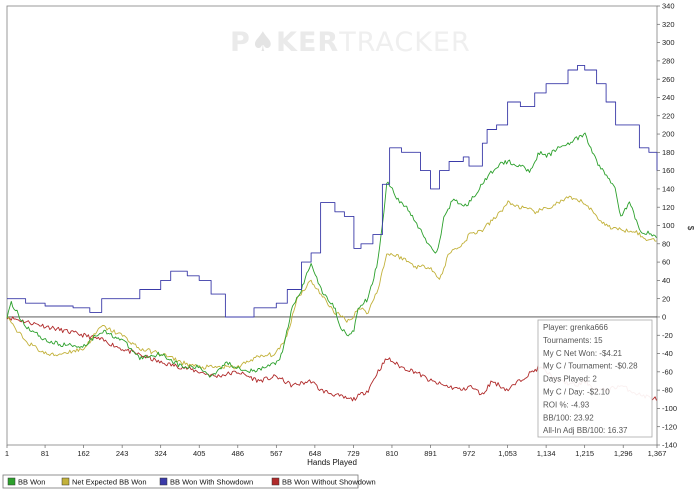 This screenshot has height=497, width=700. I want to click on x-tick-label: 972, so click(469, 453).